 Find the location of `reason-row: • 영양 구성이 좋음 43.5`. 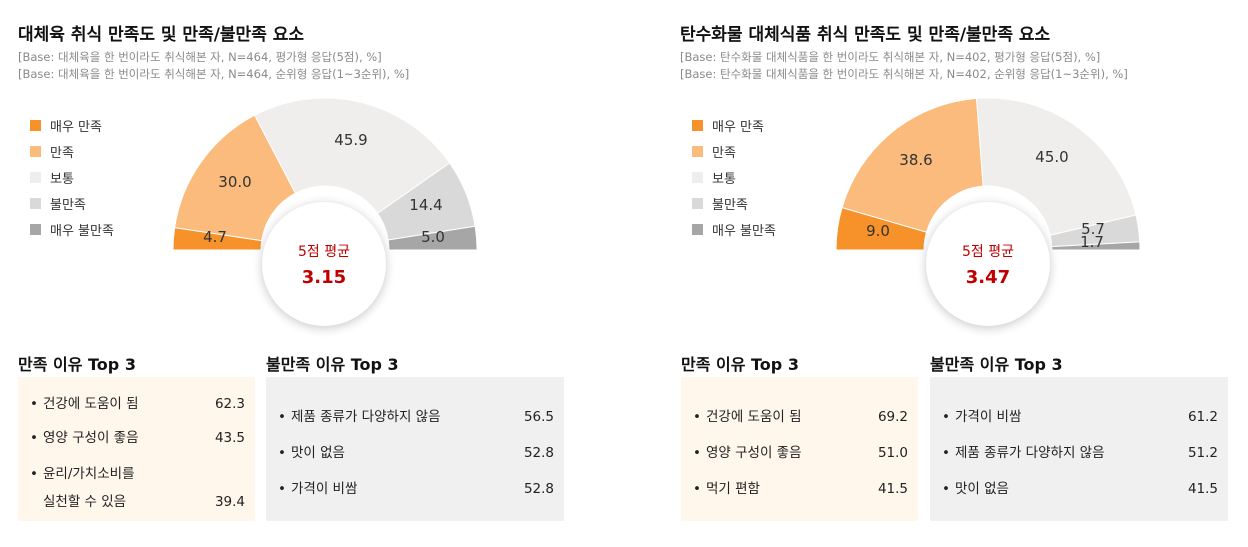

reason-row: • 영양 구성이 좋음 43.5 is located at coordinates (137, 438).